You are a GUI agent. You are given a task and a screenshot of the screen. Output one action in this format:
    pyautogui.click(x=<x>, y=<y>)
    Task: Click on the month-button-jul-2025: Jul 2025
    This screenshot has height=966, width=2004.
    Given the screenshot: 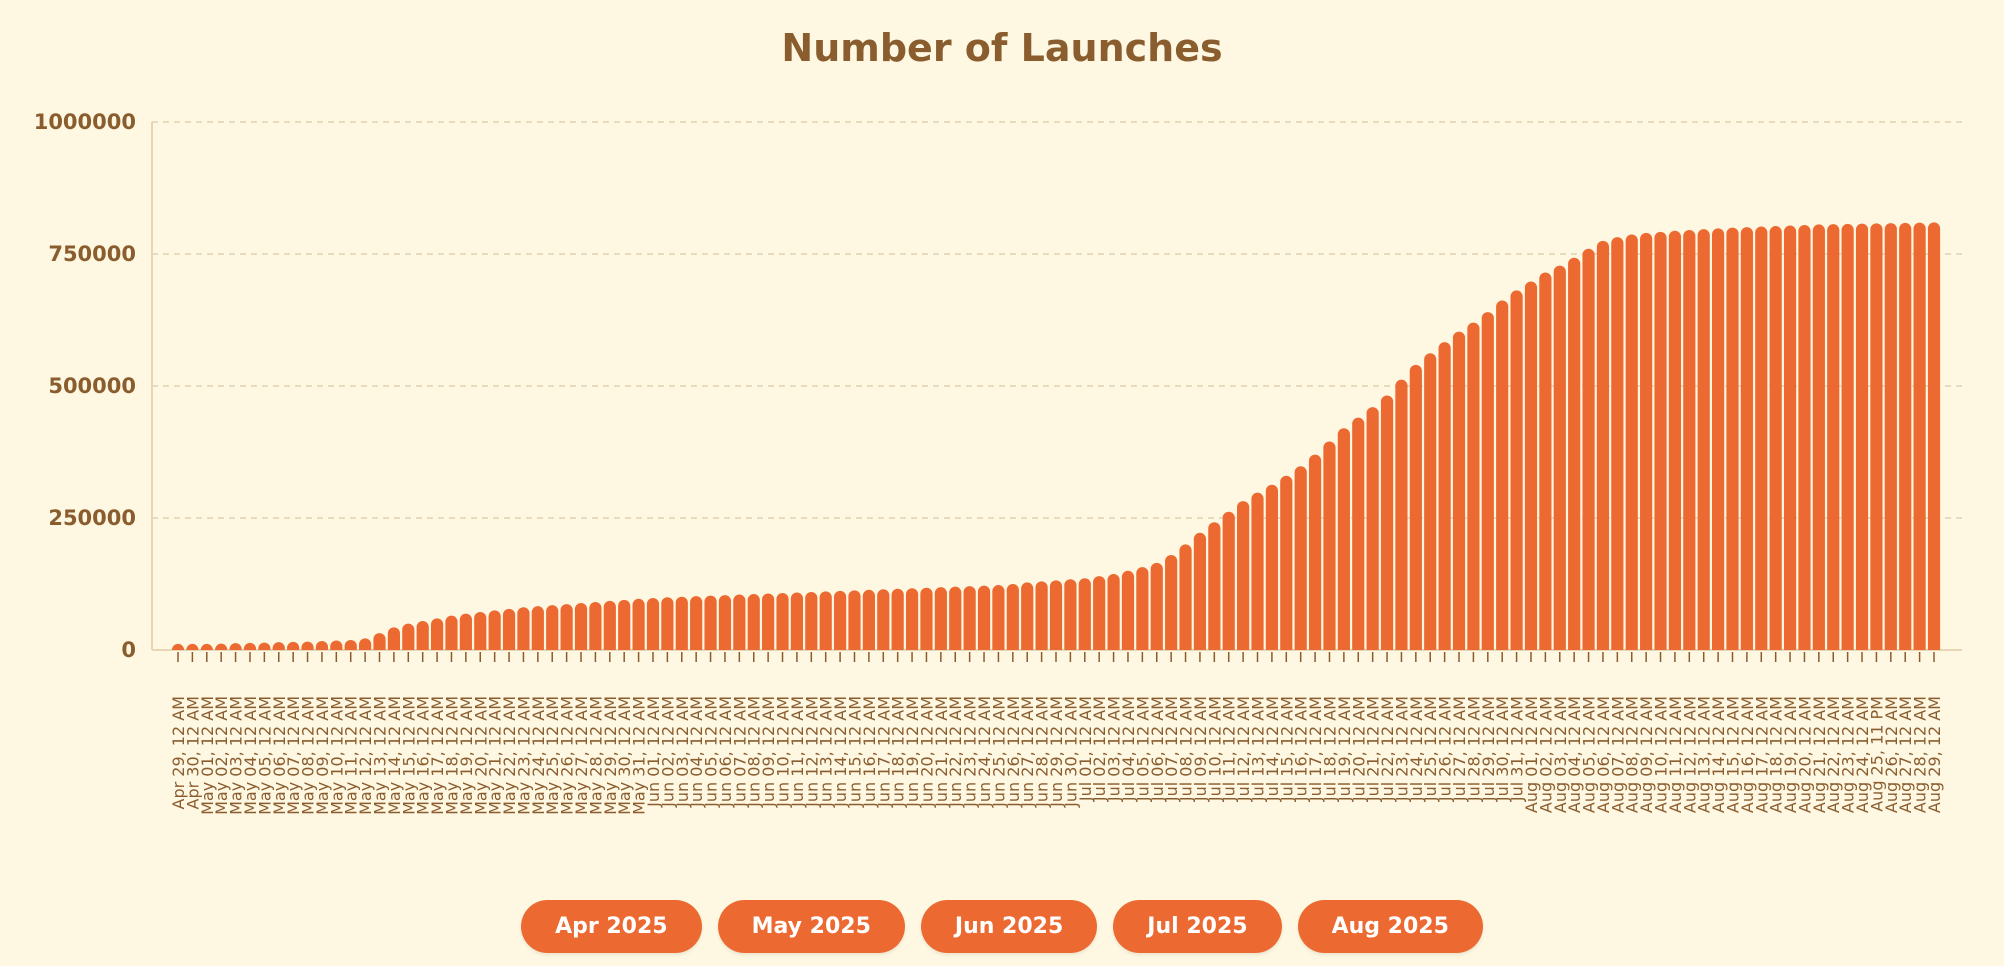 What is the action you would take?
    pyautogui.click(x=1197, y=926)
    